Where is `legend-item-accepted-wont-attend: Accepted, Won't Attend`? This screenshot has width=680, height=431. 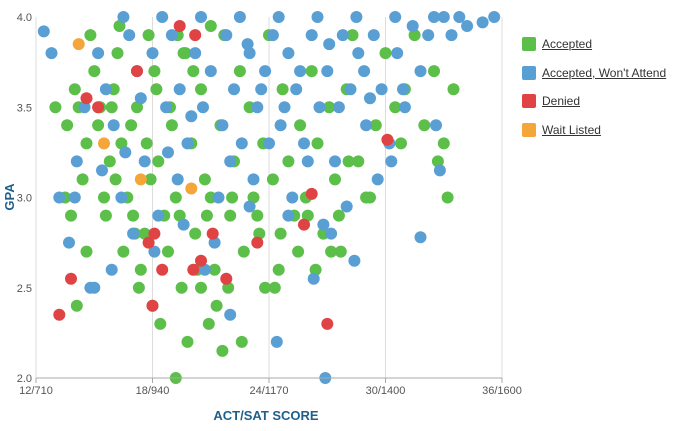 legend-item-accepted-wont-attend: Accepted, Won't Attend is located at coordinates (594, 73).